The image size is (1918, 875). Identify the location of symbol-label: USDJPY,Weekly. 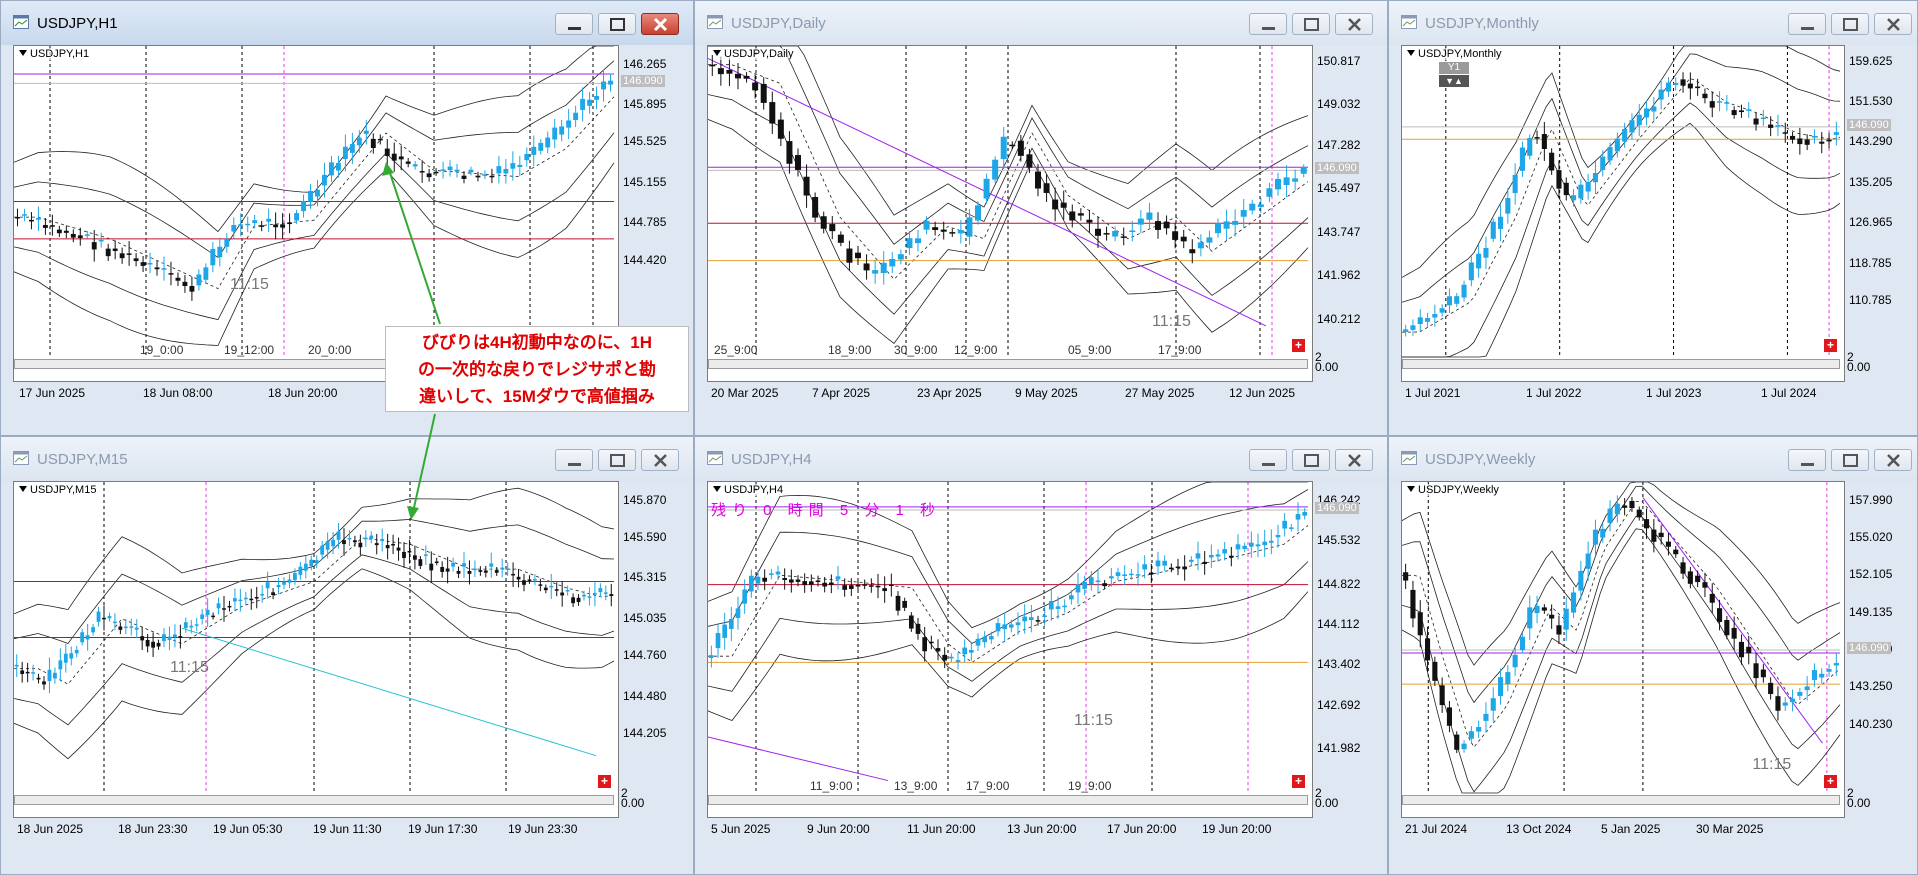
(1453, 490).